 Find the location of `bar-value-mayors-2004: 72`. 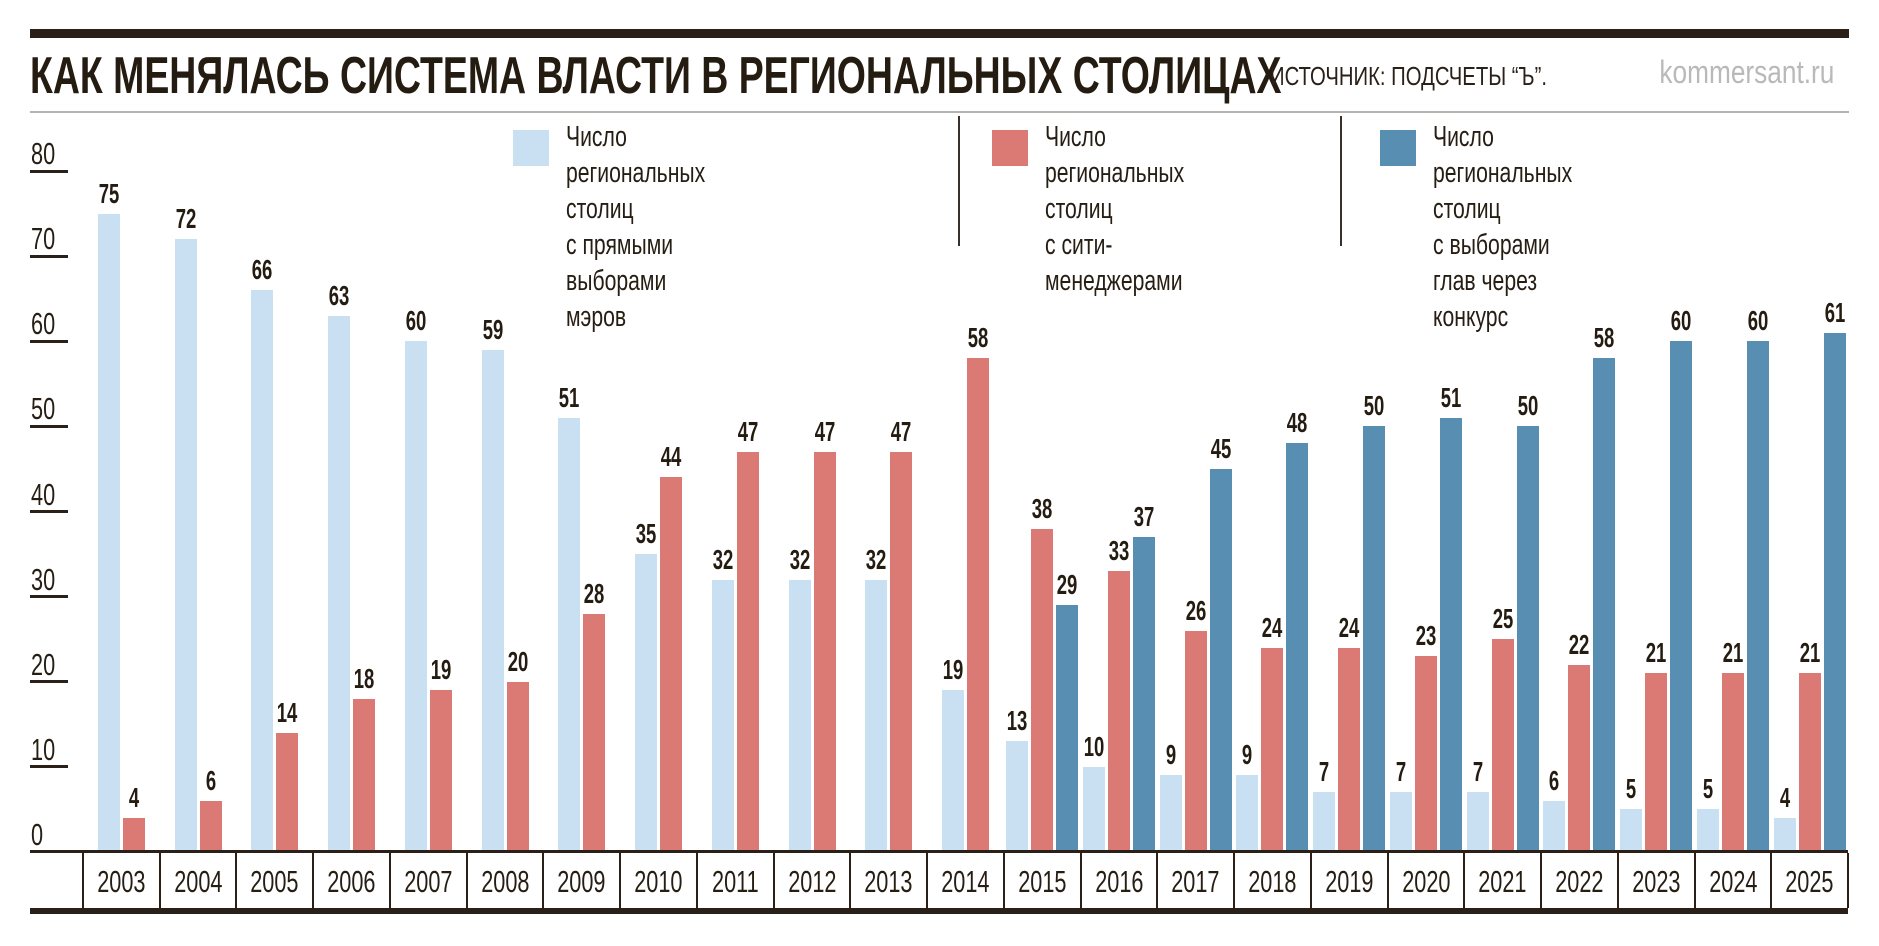

bar-value-mayors-2004: 72 is located at coordinates (185, 219).